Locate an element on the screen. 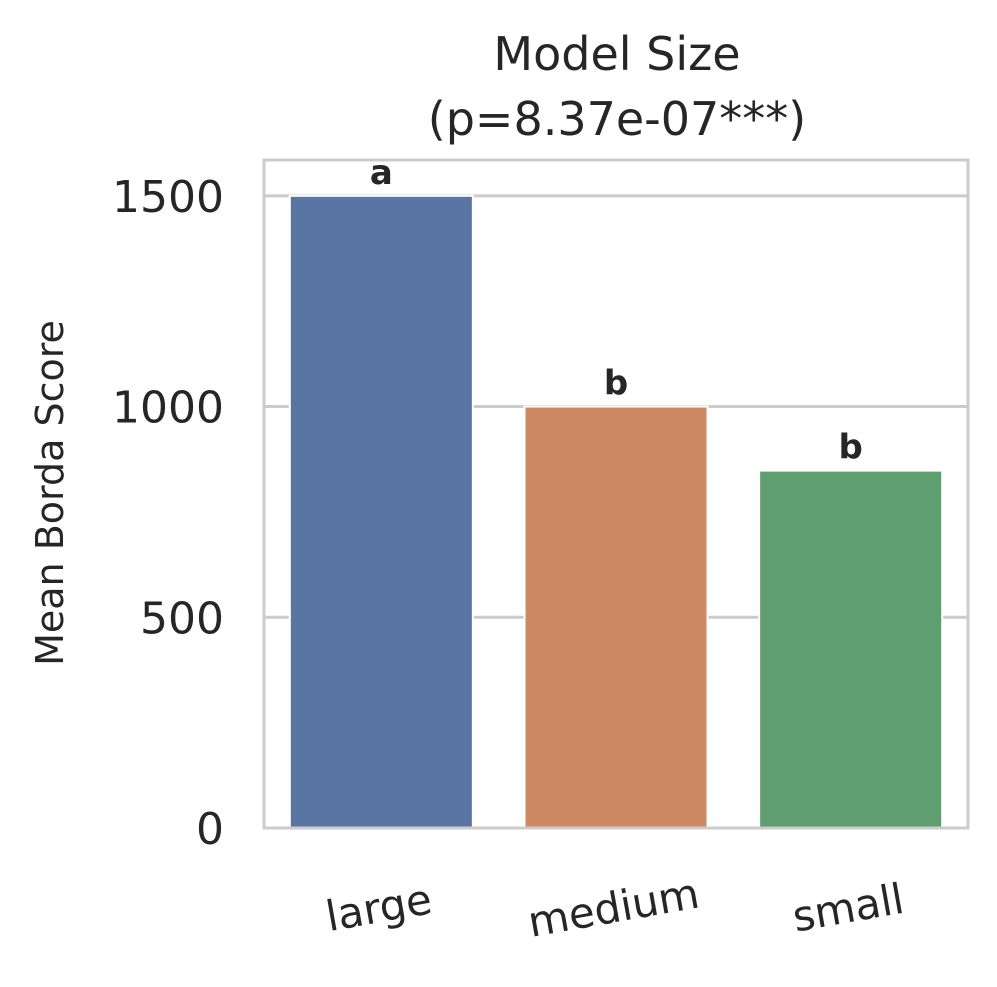  bar-large is located at coordinates (381, 511).